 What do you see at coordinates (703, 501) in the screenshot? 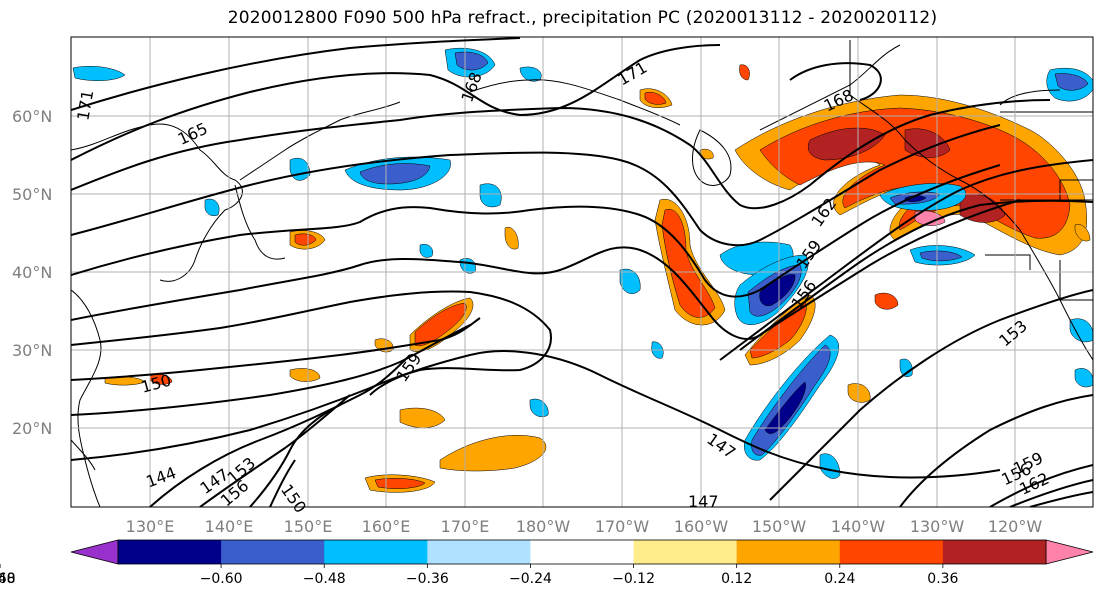
I see `contour-label: 147` at bounding box center [703, 501].